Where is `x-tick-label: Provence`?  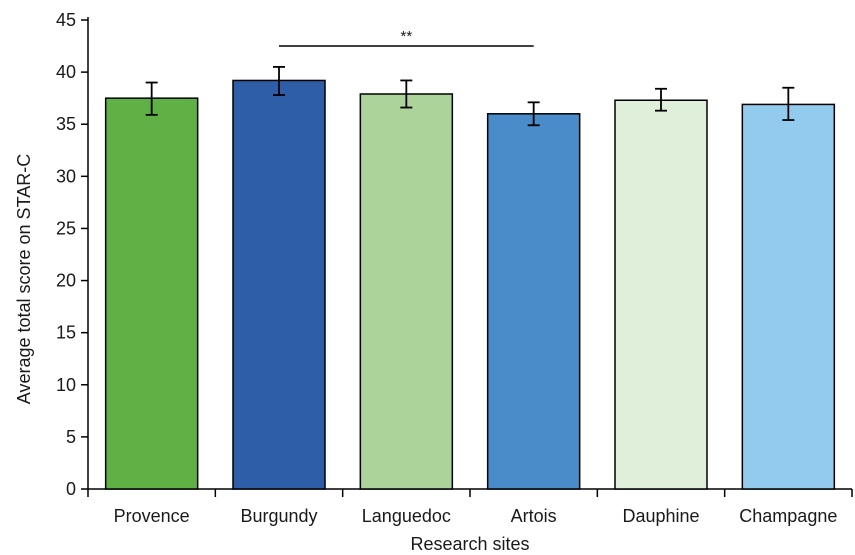 x-tick-label: Provence is located at coordinates (152, 516).